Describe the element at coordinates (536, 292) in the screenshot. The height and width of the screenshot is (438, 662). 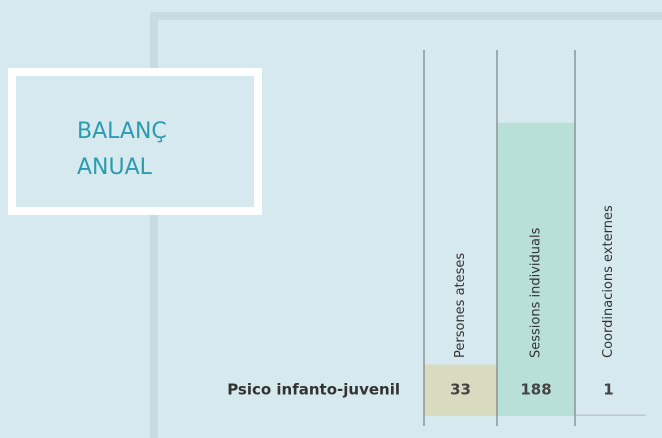
I see `column-header: Sessions individuals` at that location.